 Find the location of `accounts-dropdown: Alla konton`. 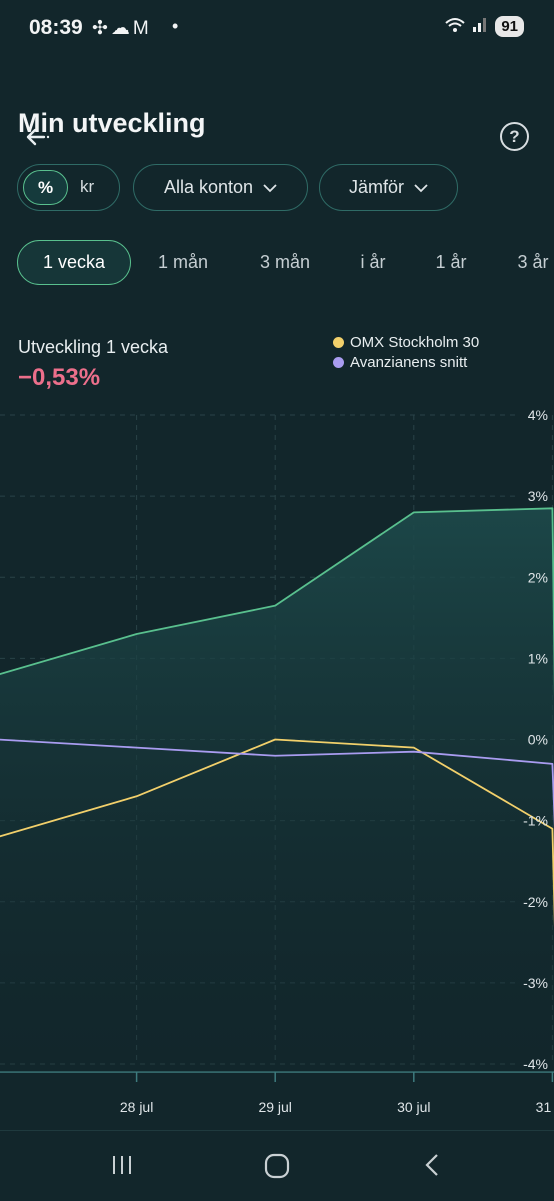

accounts-dropdown: Alla konton is located at coordinates (220, 187).